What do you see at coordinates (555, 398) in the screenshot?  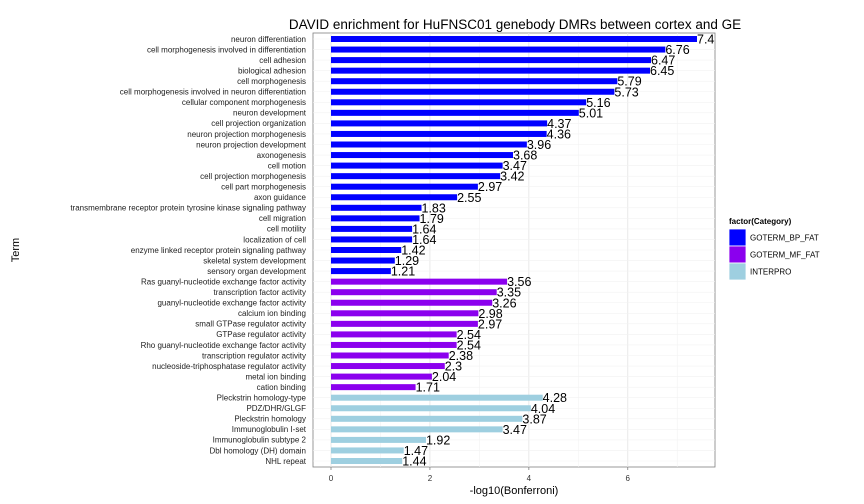 I see `value-label: 4.28` at bounding box center [555, 398].